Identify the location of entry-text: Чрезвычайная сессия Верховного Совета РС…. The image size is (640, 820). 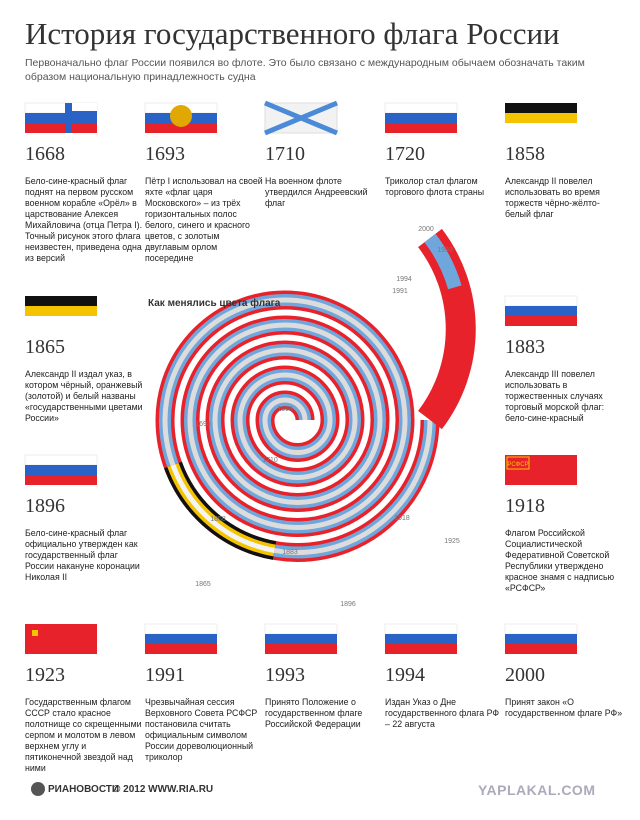
(201, 729).